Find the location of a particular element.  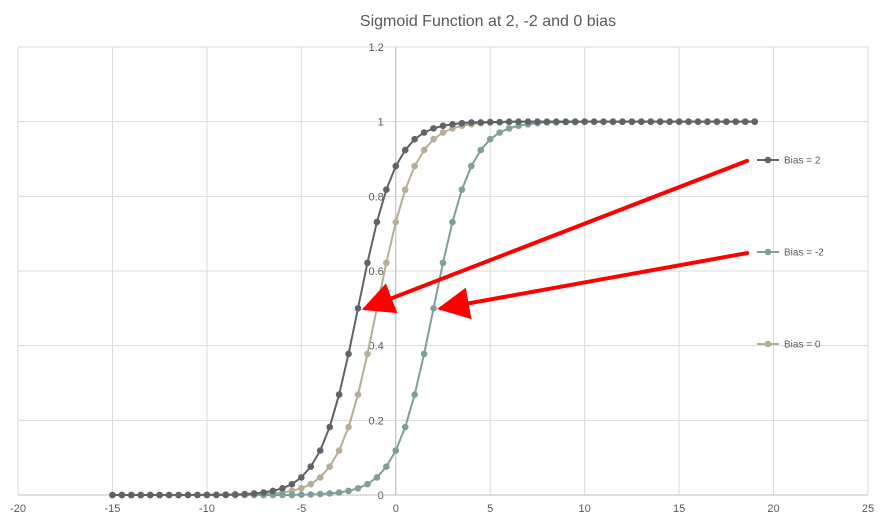

y-tick-label: 0.4 is located at coordinates (375, 347).